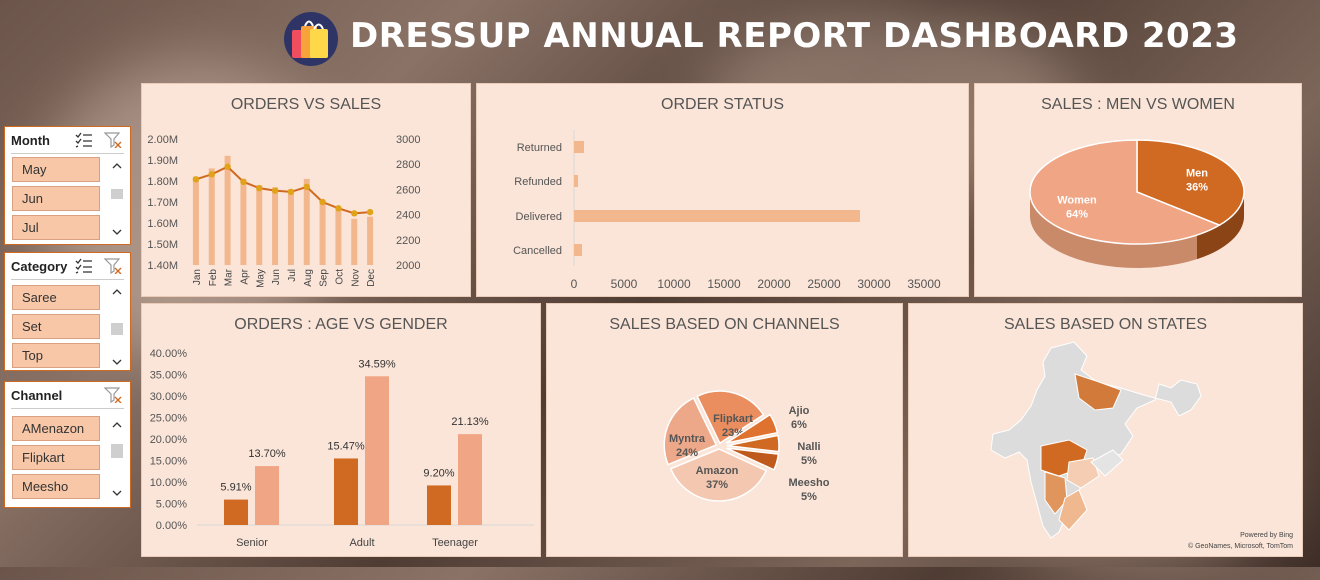  Describe the element at coordinates (162, 140) in the screenshot. I see `y-tick-label: 2.00M` at that location.